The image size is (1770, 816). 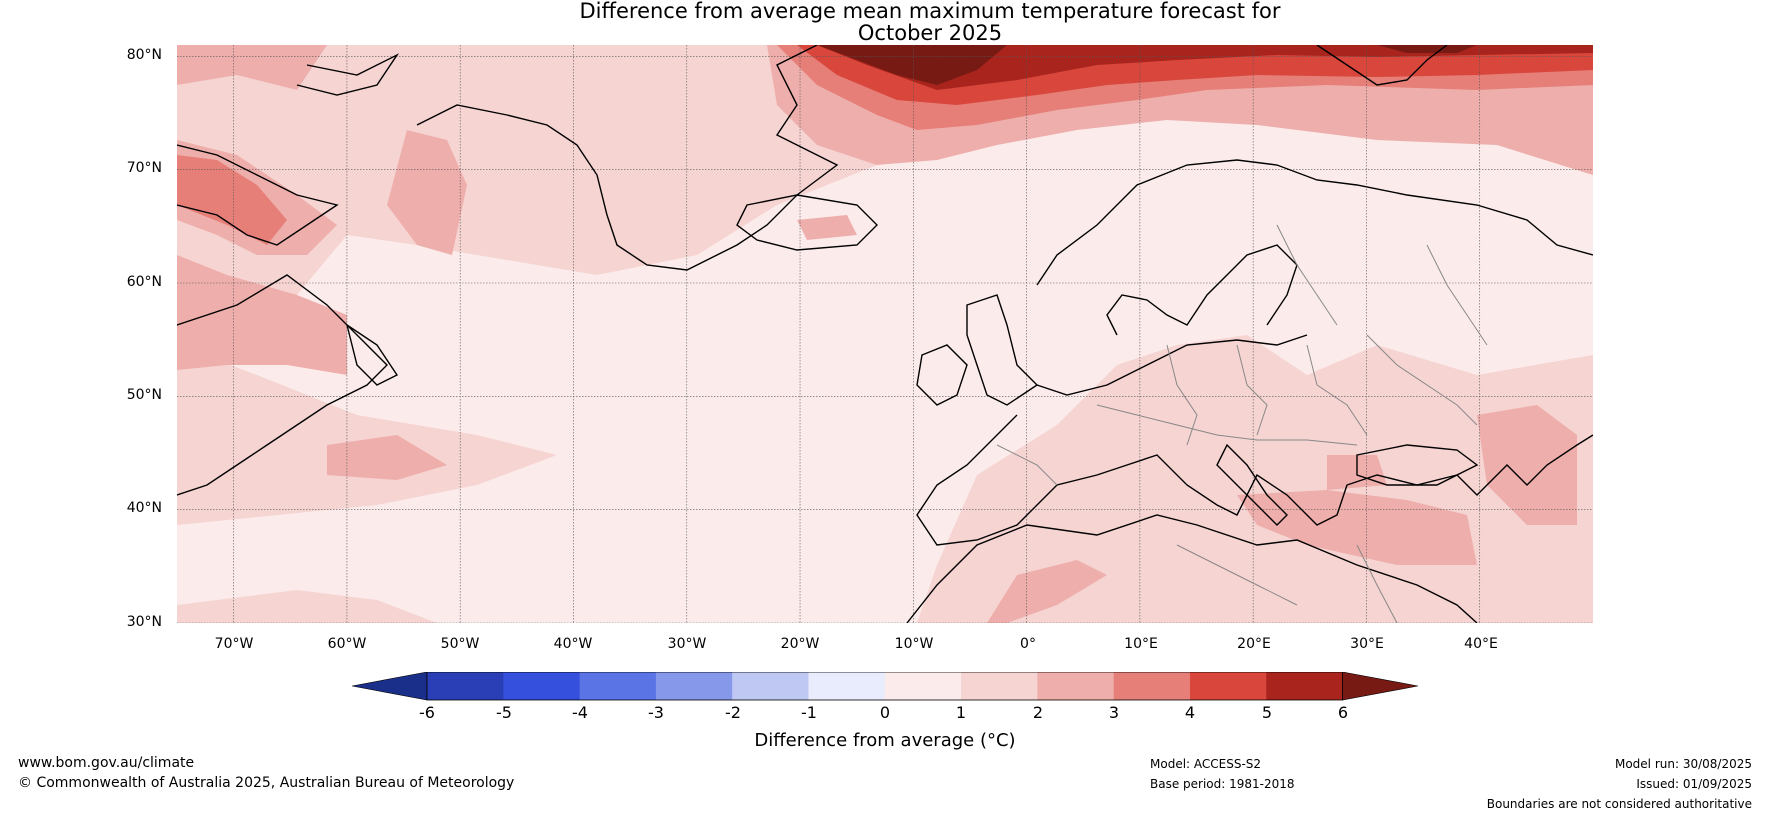 What do you see at coordinates (234, 644) in the screenshot?
I see `lon-label-70w: 70°W` at bounding box center [234, 644].